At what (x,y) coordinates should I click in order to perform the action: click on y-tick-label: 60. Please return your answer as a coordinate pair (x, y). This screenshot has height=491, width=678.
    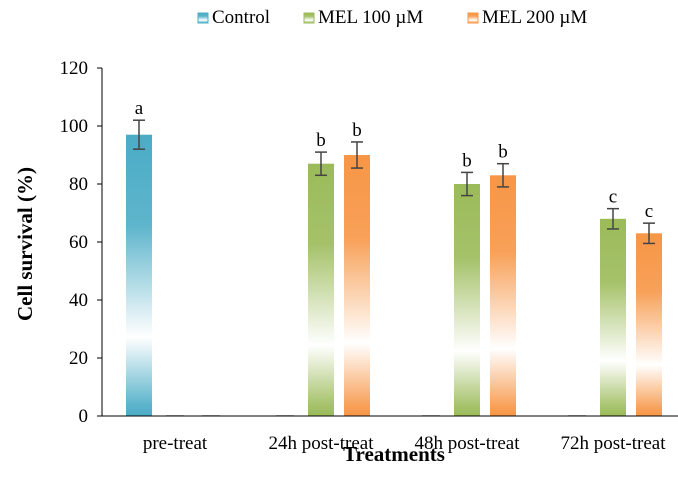
    Looking at the image, I should click on (78, 242).